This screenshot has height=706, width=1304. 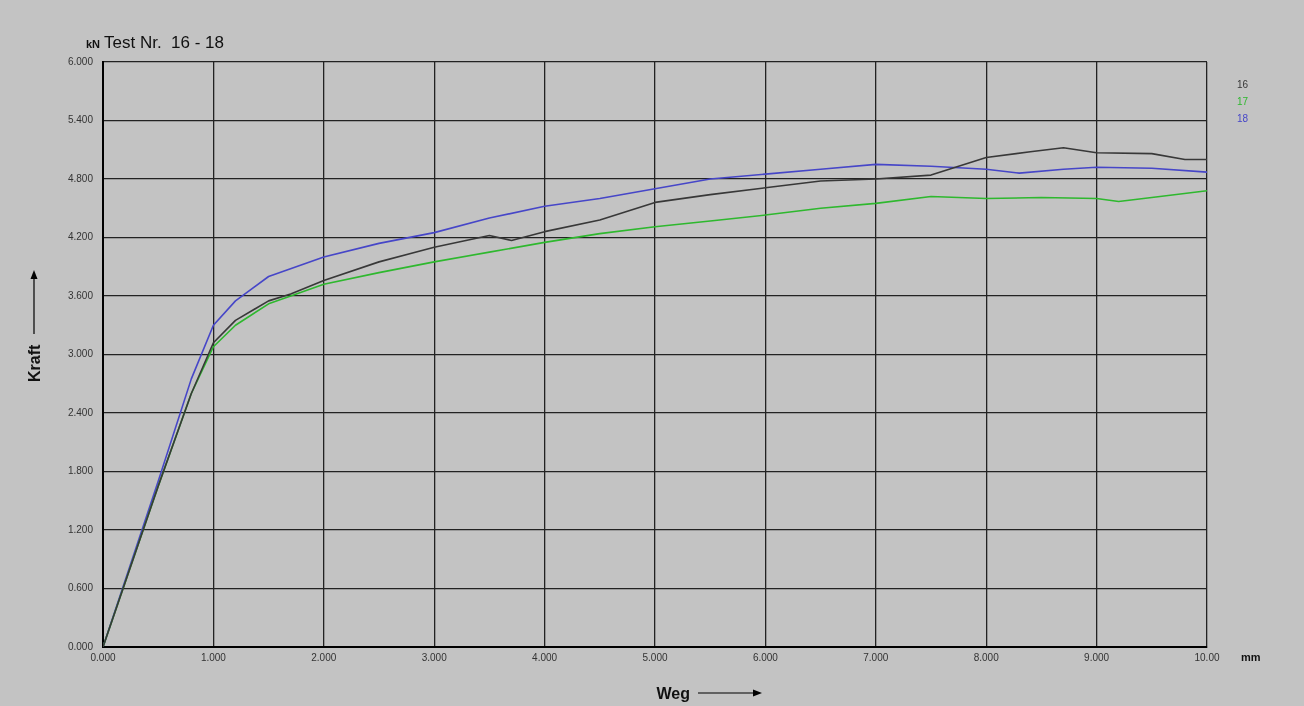 I want to click on y-tick-label: 6.000, so click(x=80, y=61).